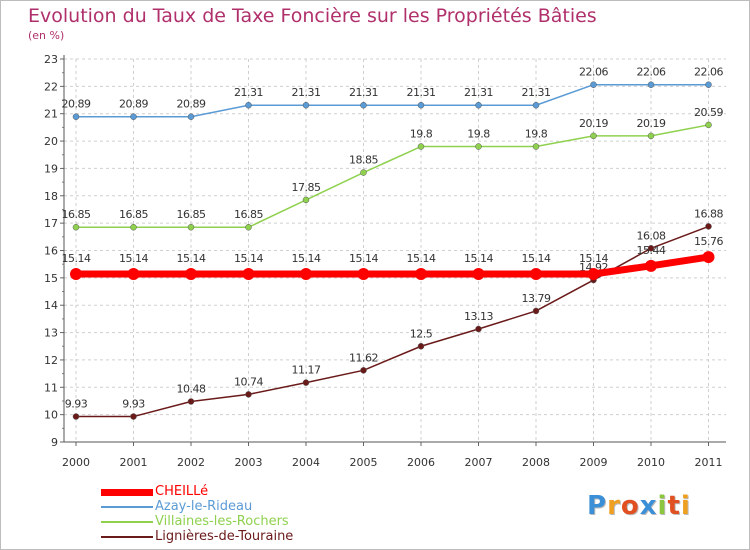  Describe the element at coordinates (51, 168) in the screenshot. I see `y-tick-label: 19` at that location.